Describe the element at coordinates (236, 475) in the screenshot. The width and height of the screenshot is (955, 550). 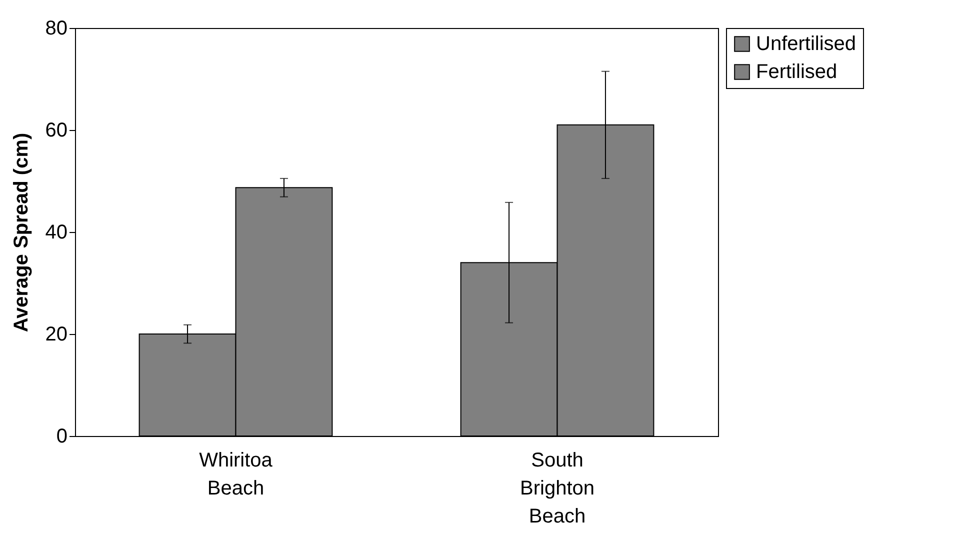
I see `x-tick-label: Whiritoa Beach` at that location.